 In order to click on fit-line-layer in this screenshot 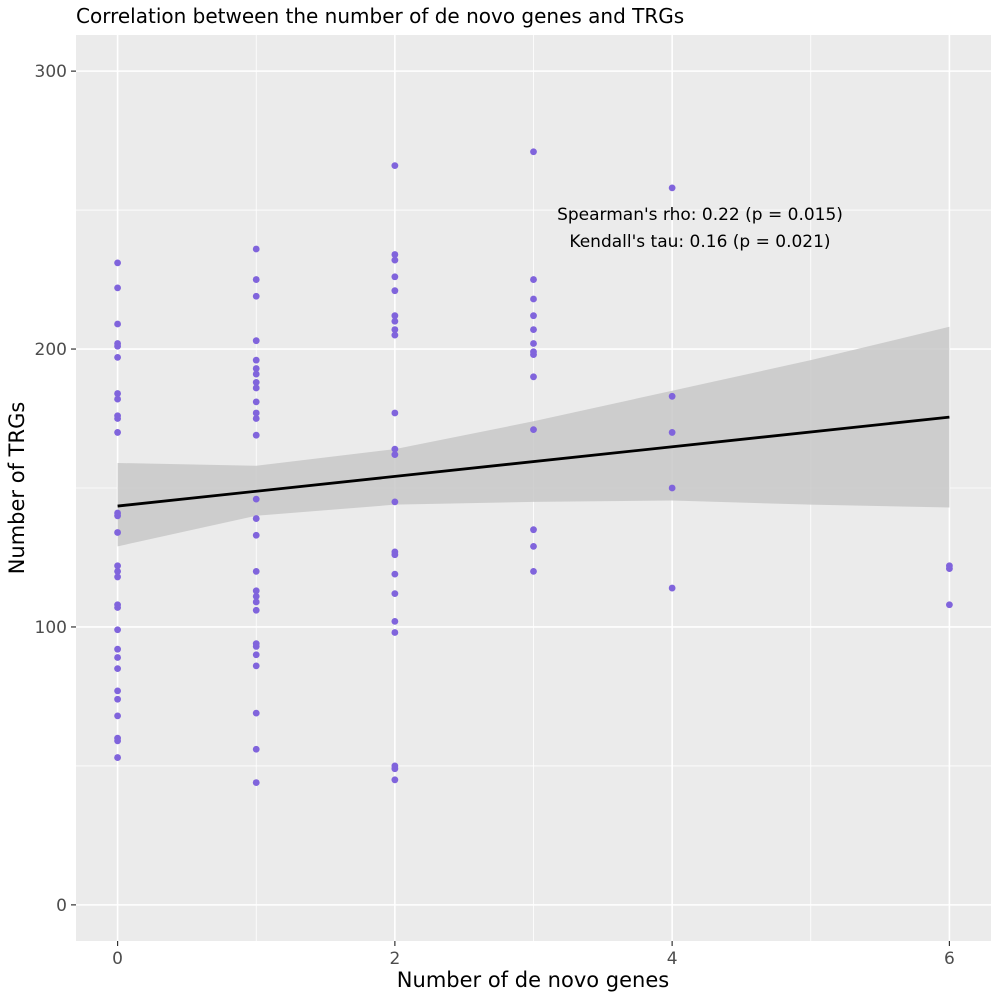, I will do `click(533, 461)`.